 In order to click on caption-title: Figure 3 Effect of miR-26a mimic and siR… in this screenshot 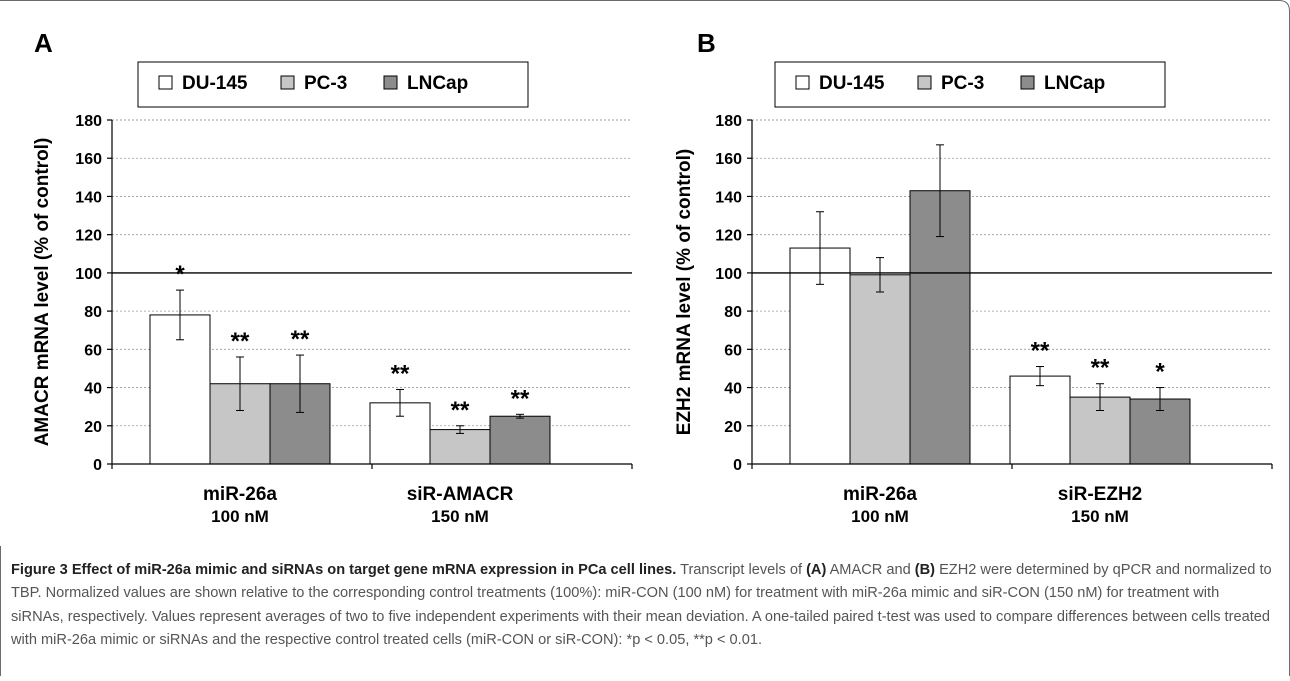, I will do `click(344, 570)`.